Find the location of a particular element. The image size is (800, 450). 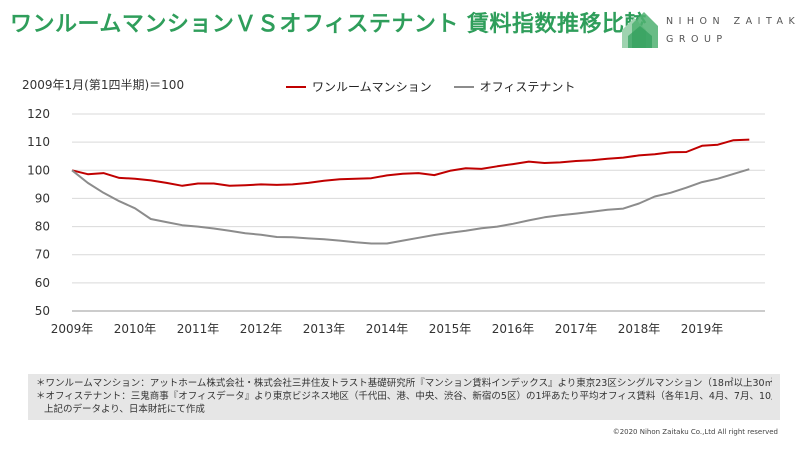

index-base-label: 2009年1月(第1四半期)＝100 is located at coordinates (103, 85).